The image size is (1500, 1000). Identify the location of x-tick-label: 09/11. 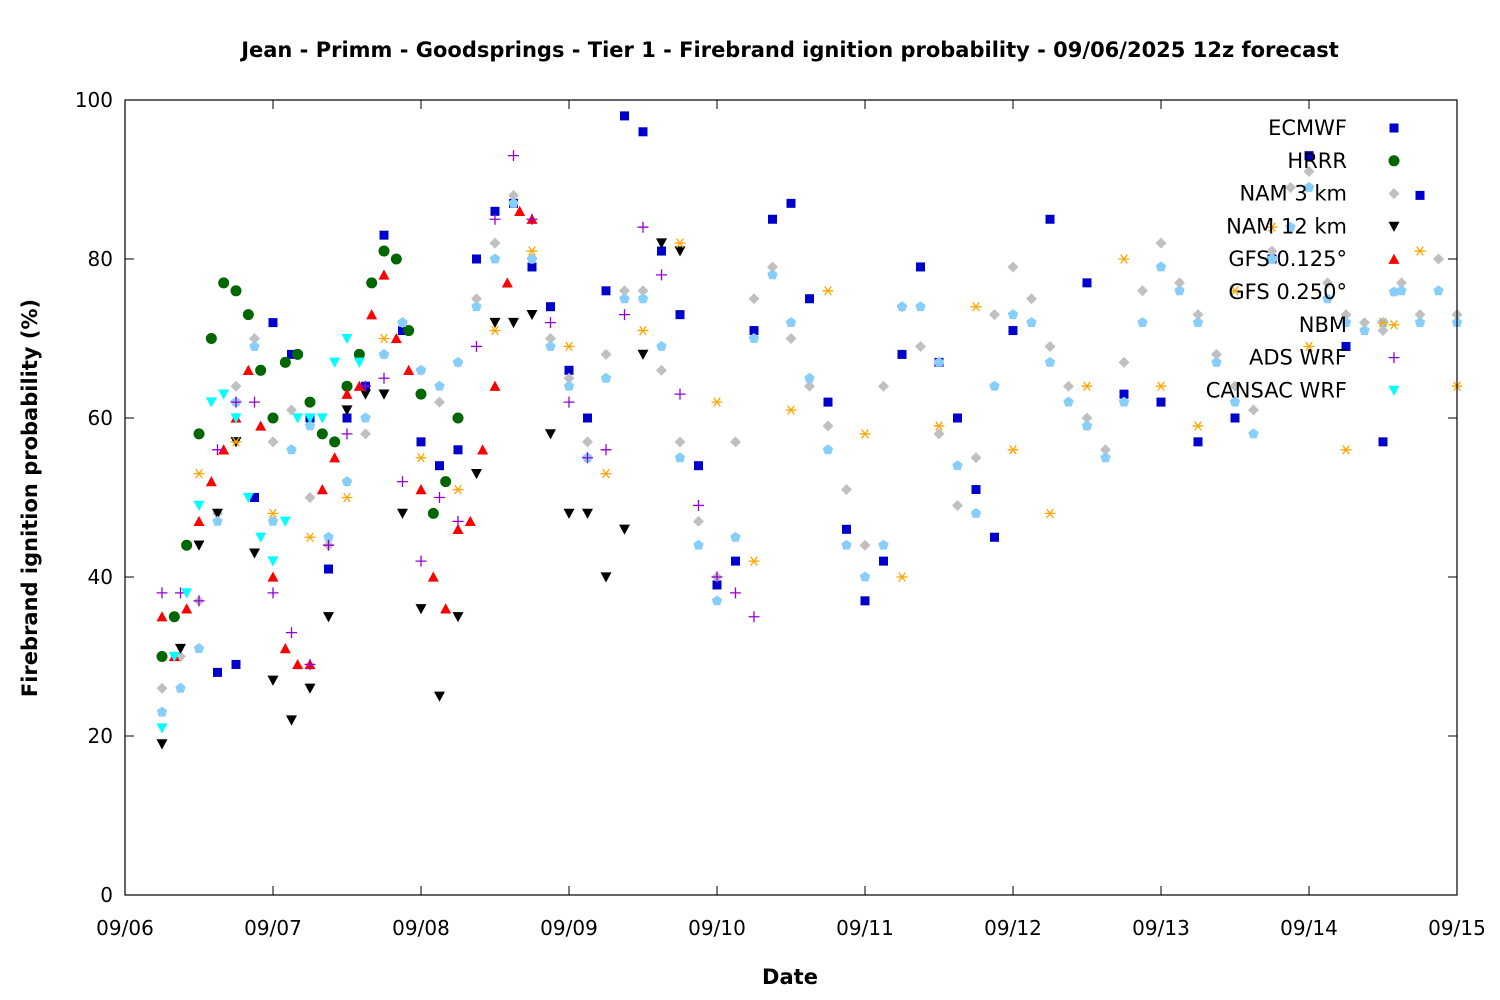
(865, 928).